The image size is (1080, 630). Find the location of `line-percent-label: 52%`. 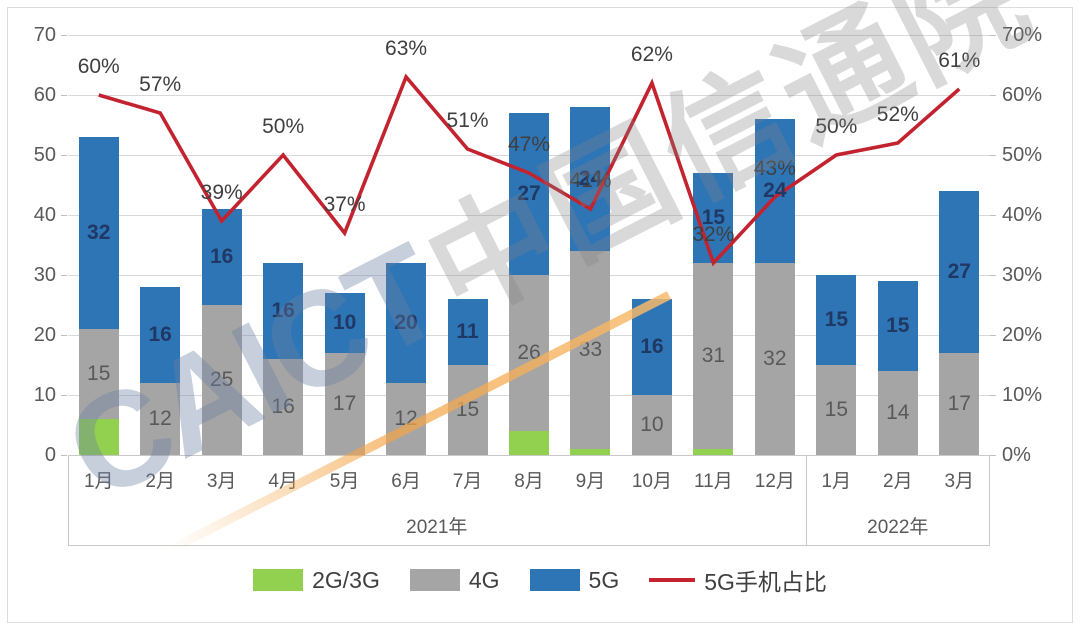

line-percent-label: 52% is located at coordinates (897, 114).